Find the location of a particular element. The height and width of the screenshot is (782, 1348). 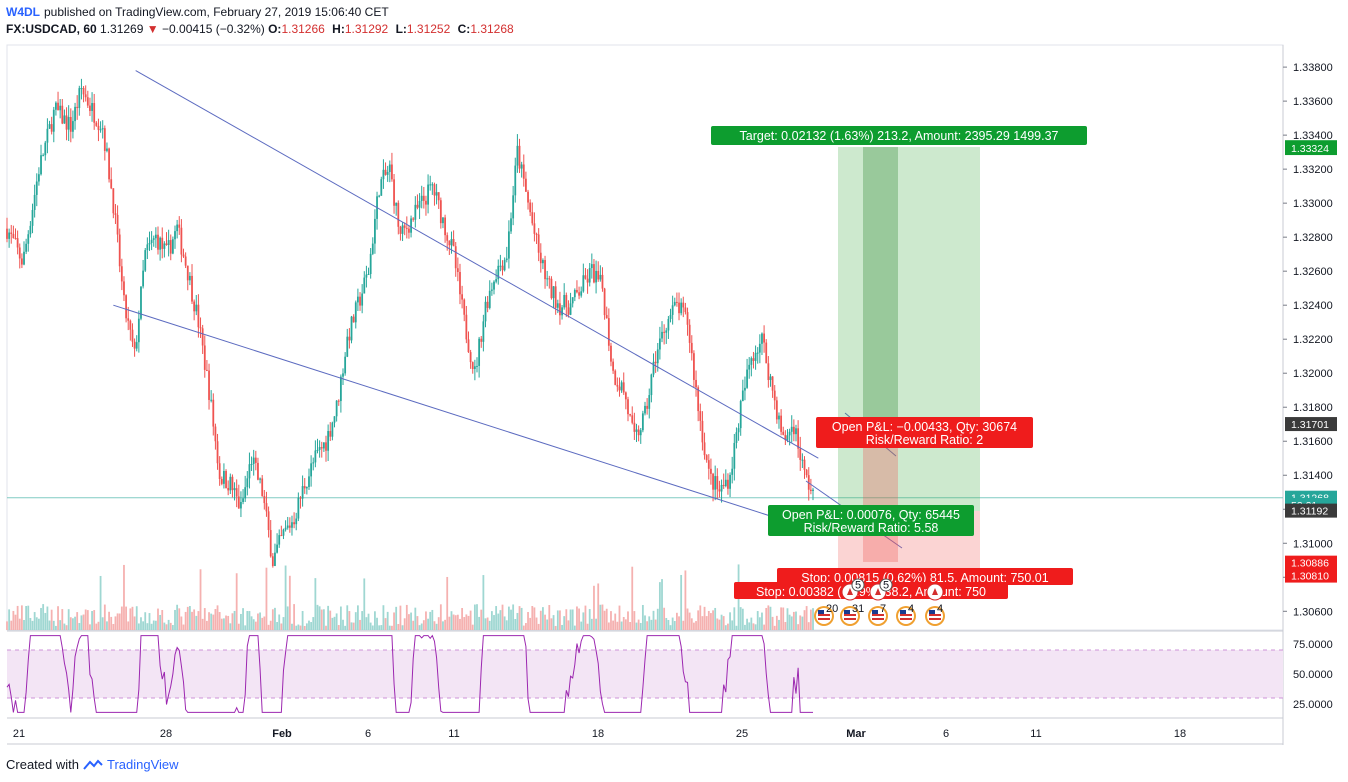

flag-stripe is located at coordinates (824, 619).